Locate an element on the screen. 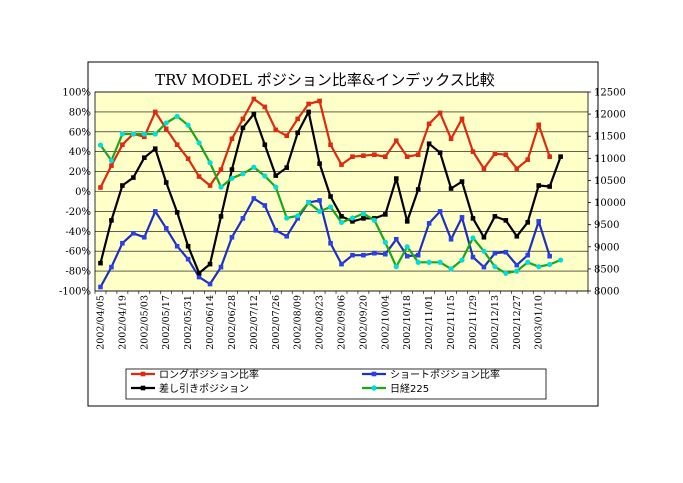  x-tick-label: 2002/08/23 is located at coordinates (320, 322).